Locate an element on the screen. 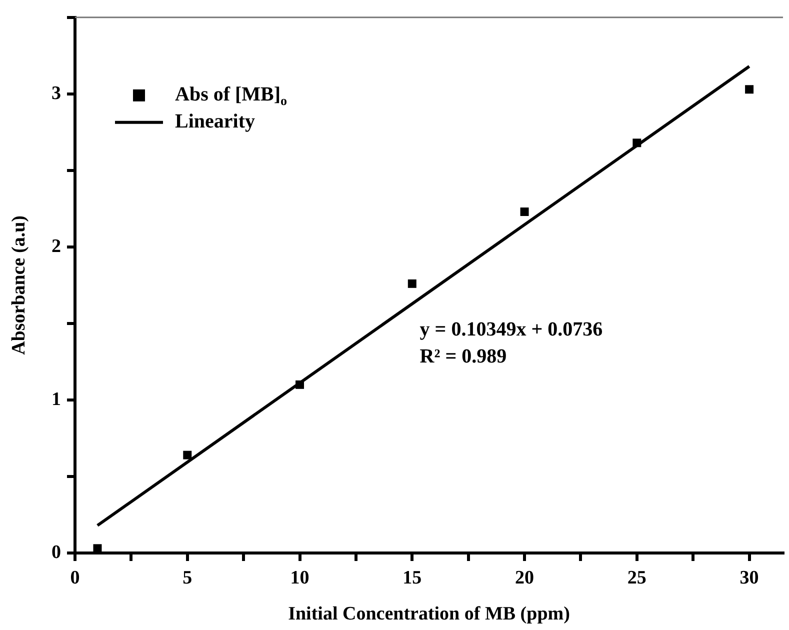  x-tick-label: 10 is located at coordinates (300, 577).